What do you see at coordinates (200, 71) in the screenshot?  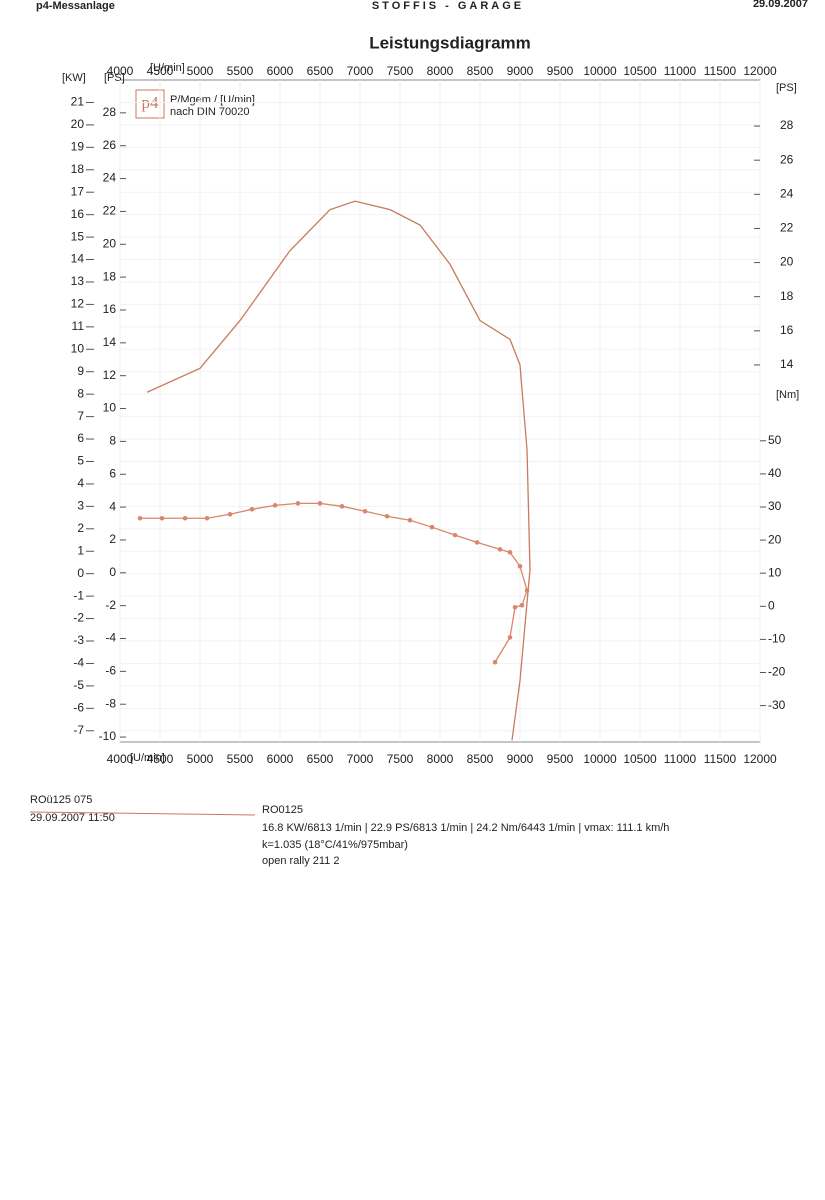 I see `x-tick-label: 5000` at bounding box center [200, 71].